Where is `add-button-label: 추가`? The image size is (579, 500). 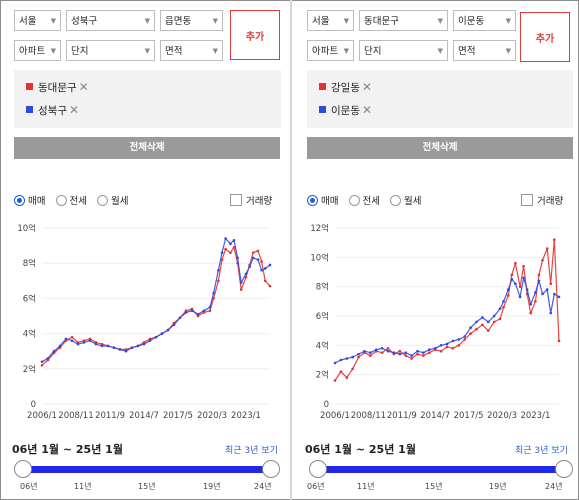
add-button-label: 추가 is located at coordinates (255, 37).